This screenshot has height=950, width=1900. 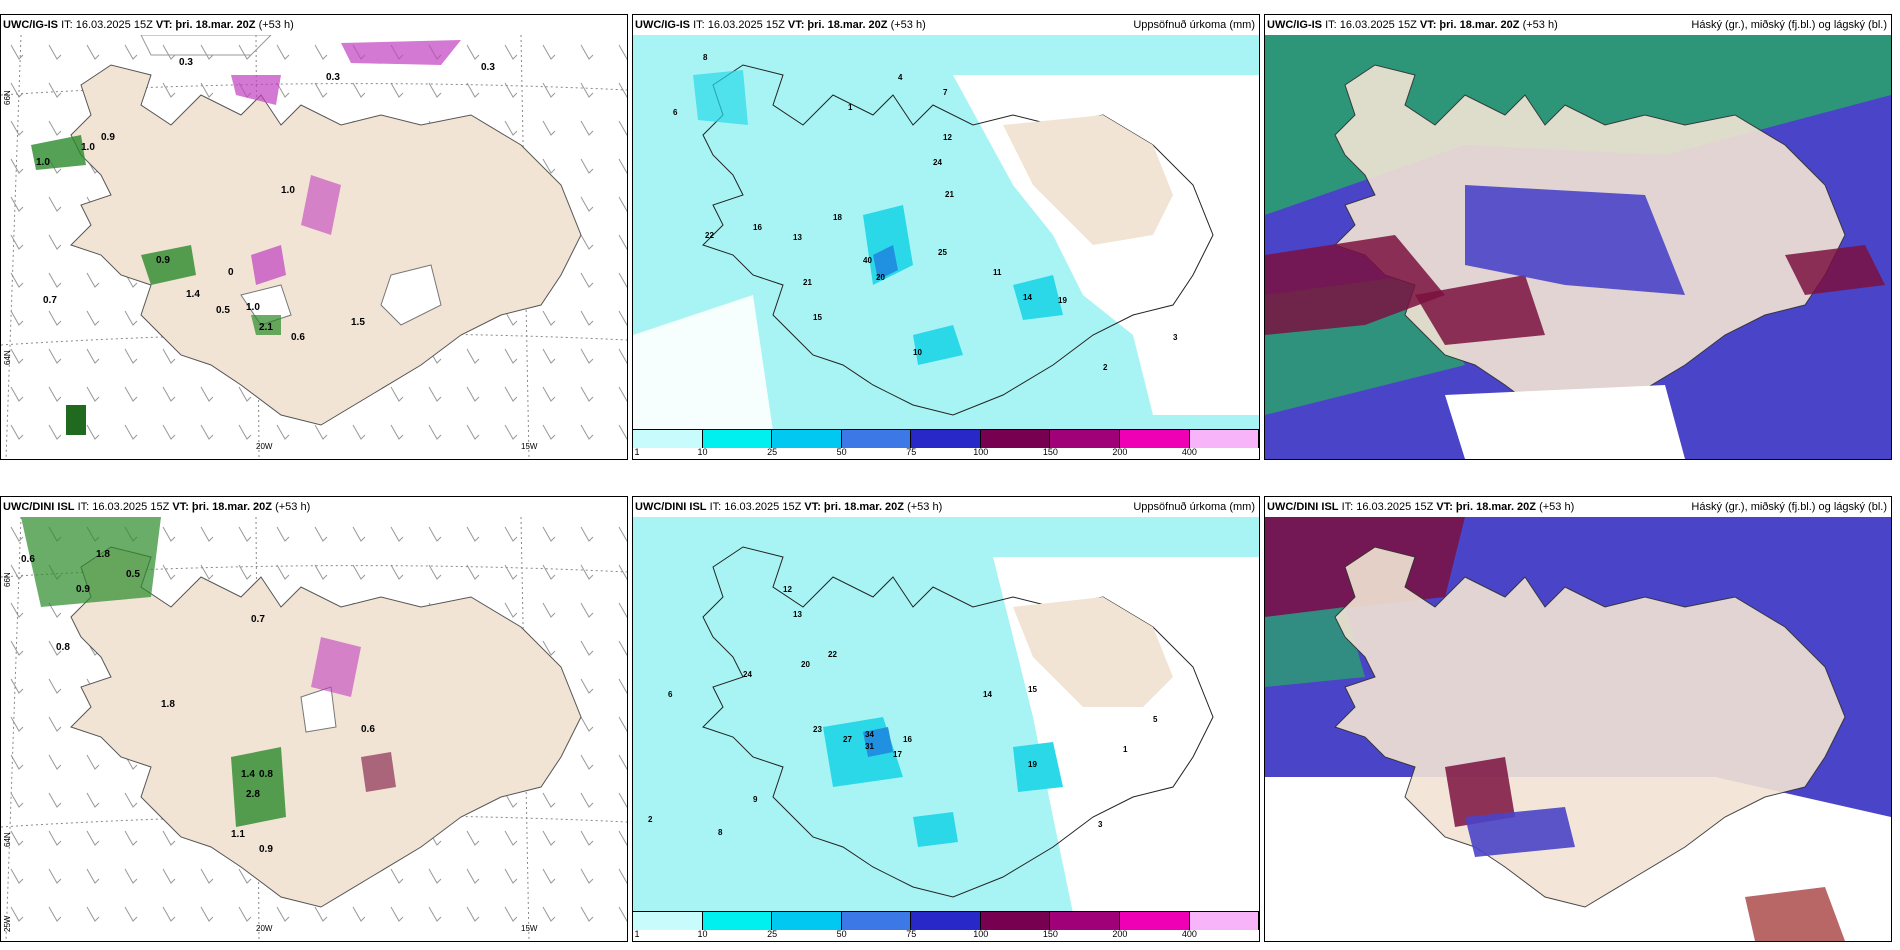 What do you see at coordinates (837, 25) in the screenshot?
I see `valid-time: VT: þri. 18.mar. 20Z` at bounding box center [837, 25].